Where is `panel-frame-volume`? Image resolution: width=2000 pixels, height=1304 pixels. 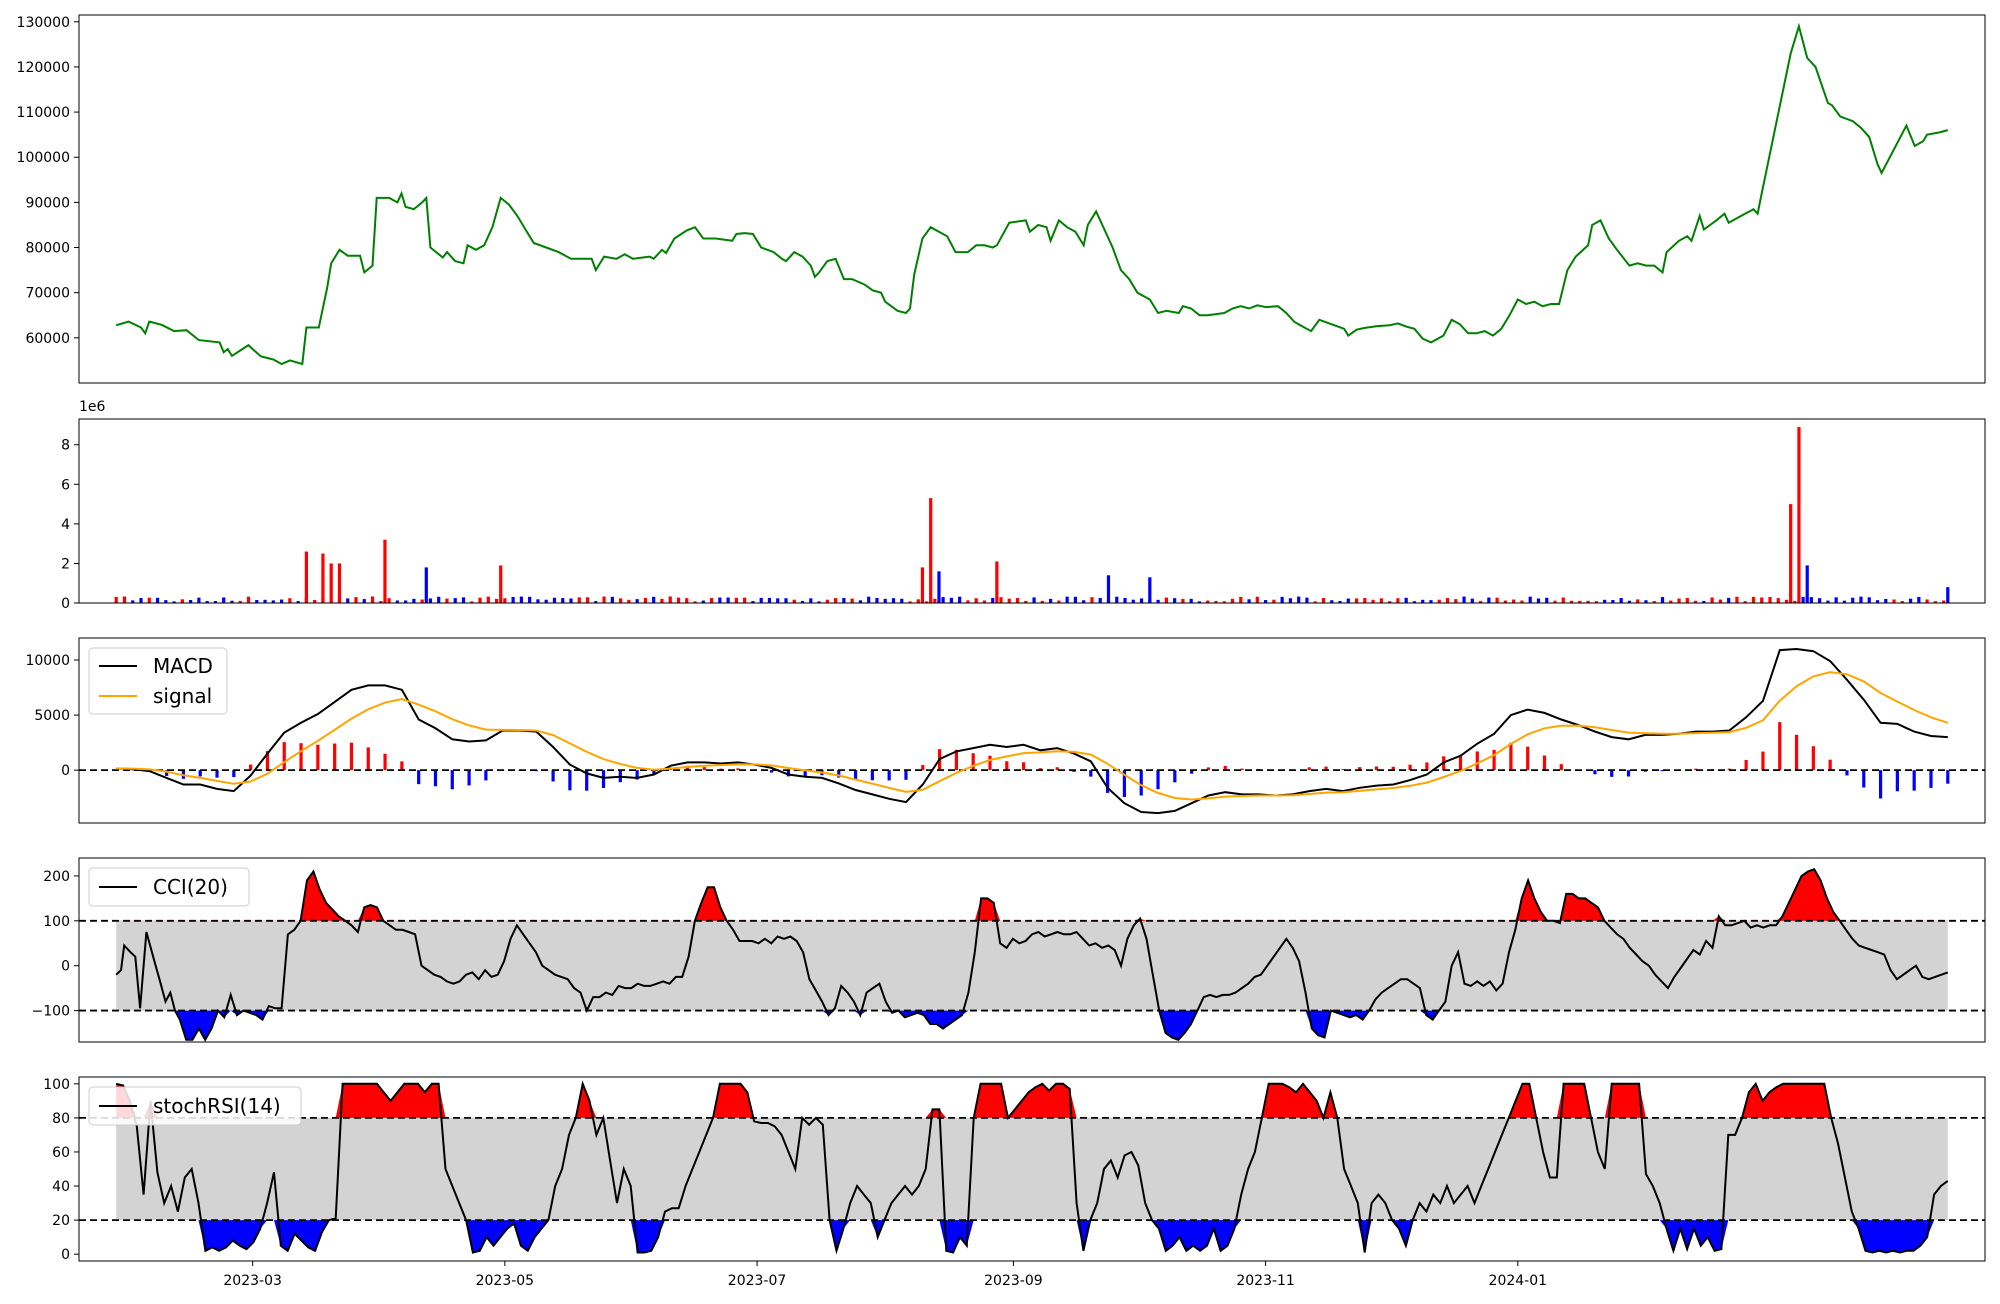 panel-frame-volume is located at coordinates (1032, 511).